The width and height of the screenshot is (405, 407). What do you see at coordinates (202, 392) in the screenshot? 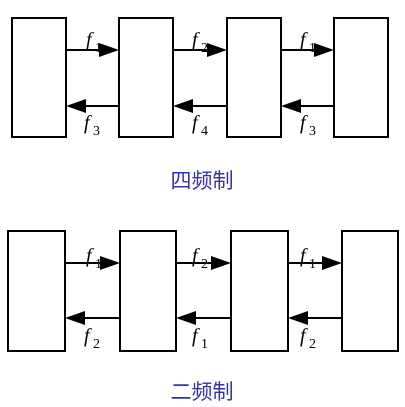
I see `diagram-caption: 二频制` at bounding box center [202, 392].